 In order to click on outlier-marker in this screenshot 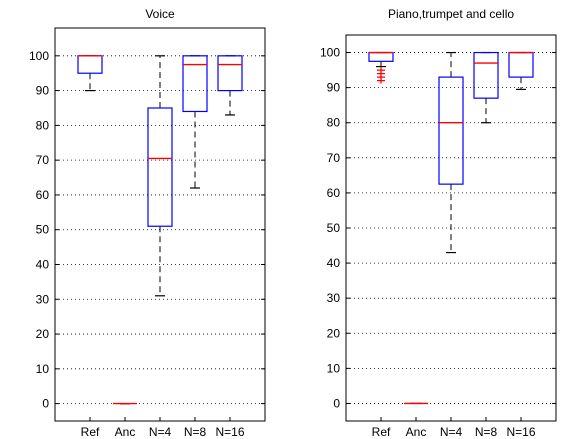, I will do `click(381, 80)`.